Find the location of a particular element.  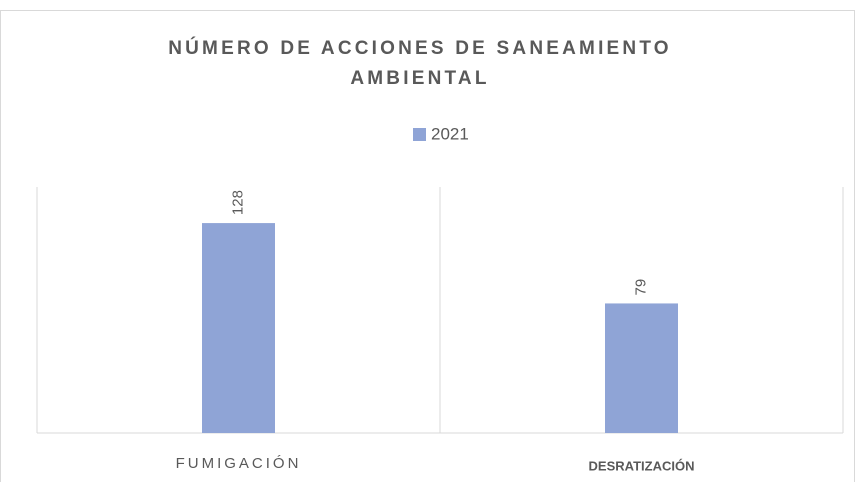

data-label: 128 is located at coordinates (237, 202).